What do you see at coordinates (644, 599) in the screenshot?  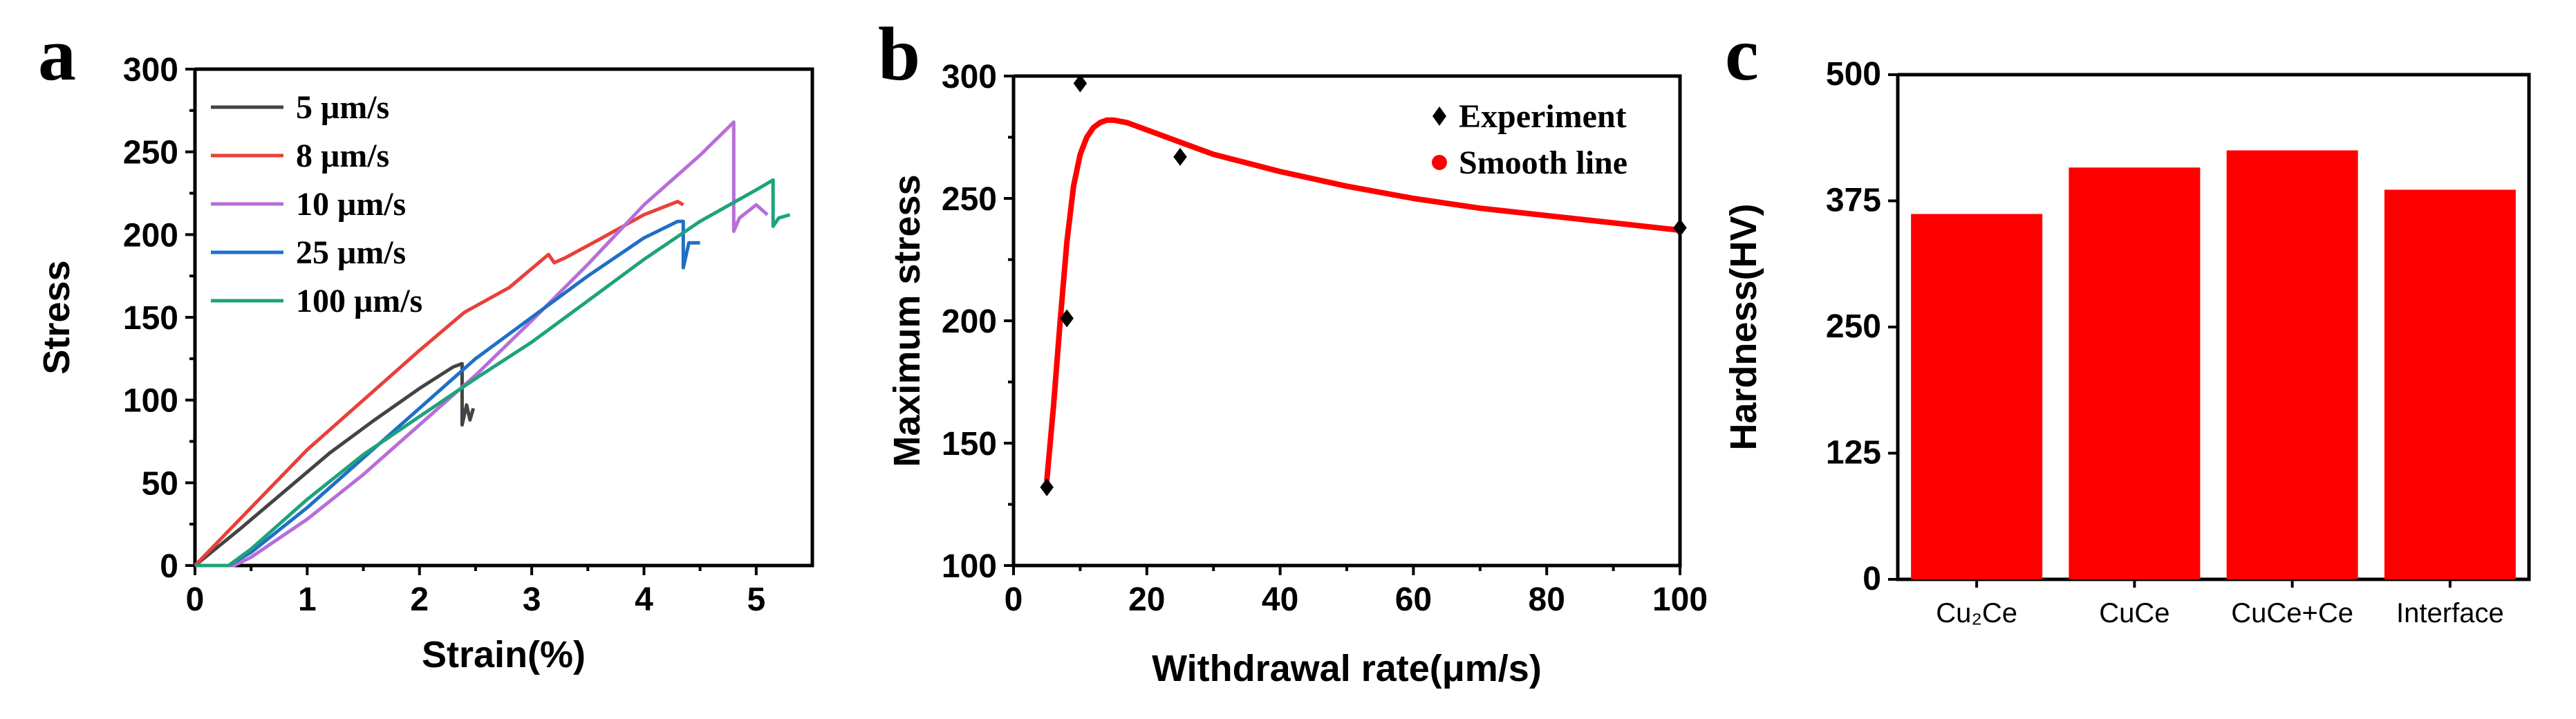 I see `chart-a-x-tick-label: 4` at bounding box center [644, 599].